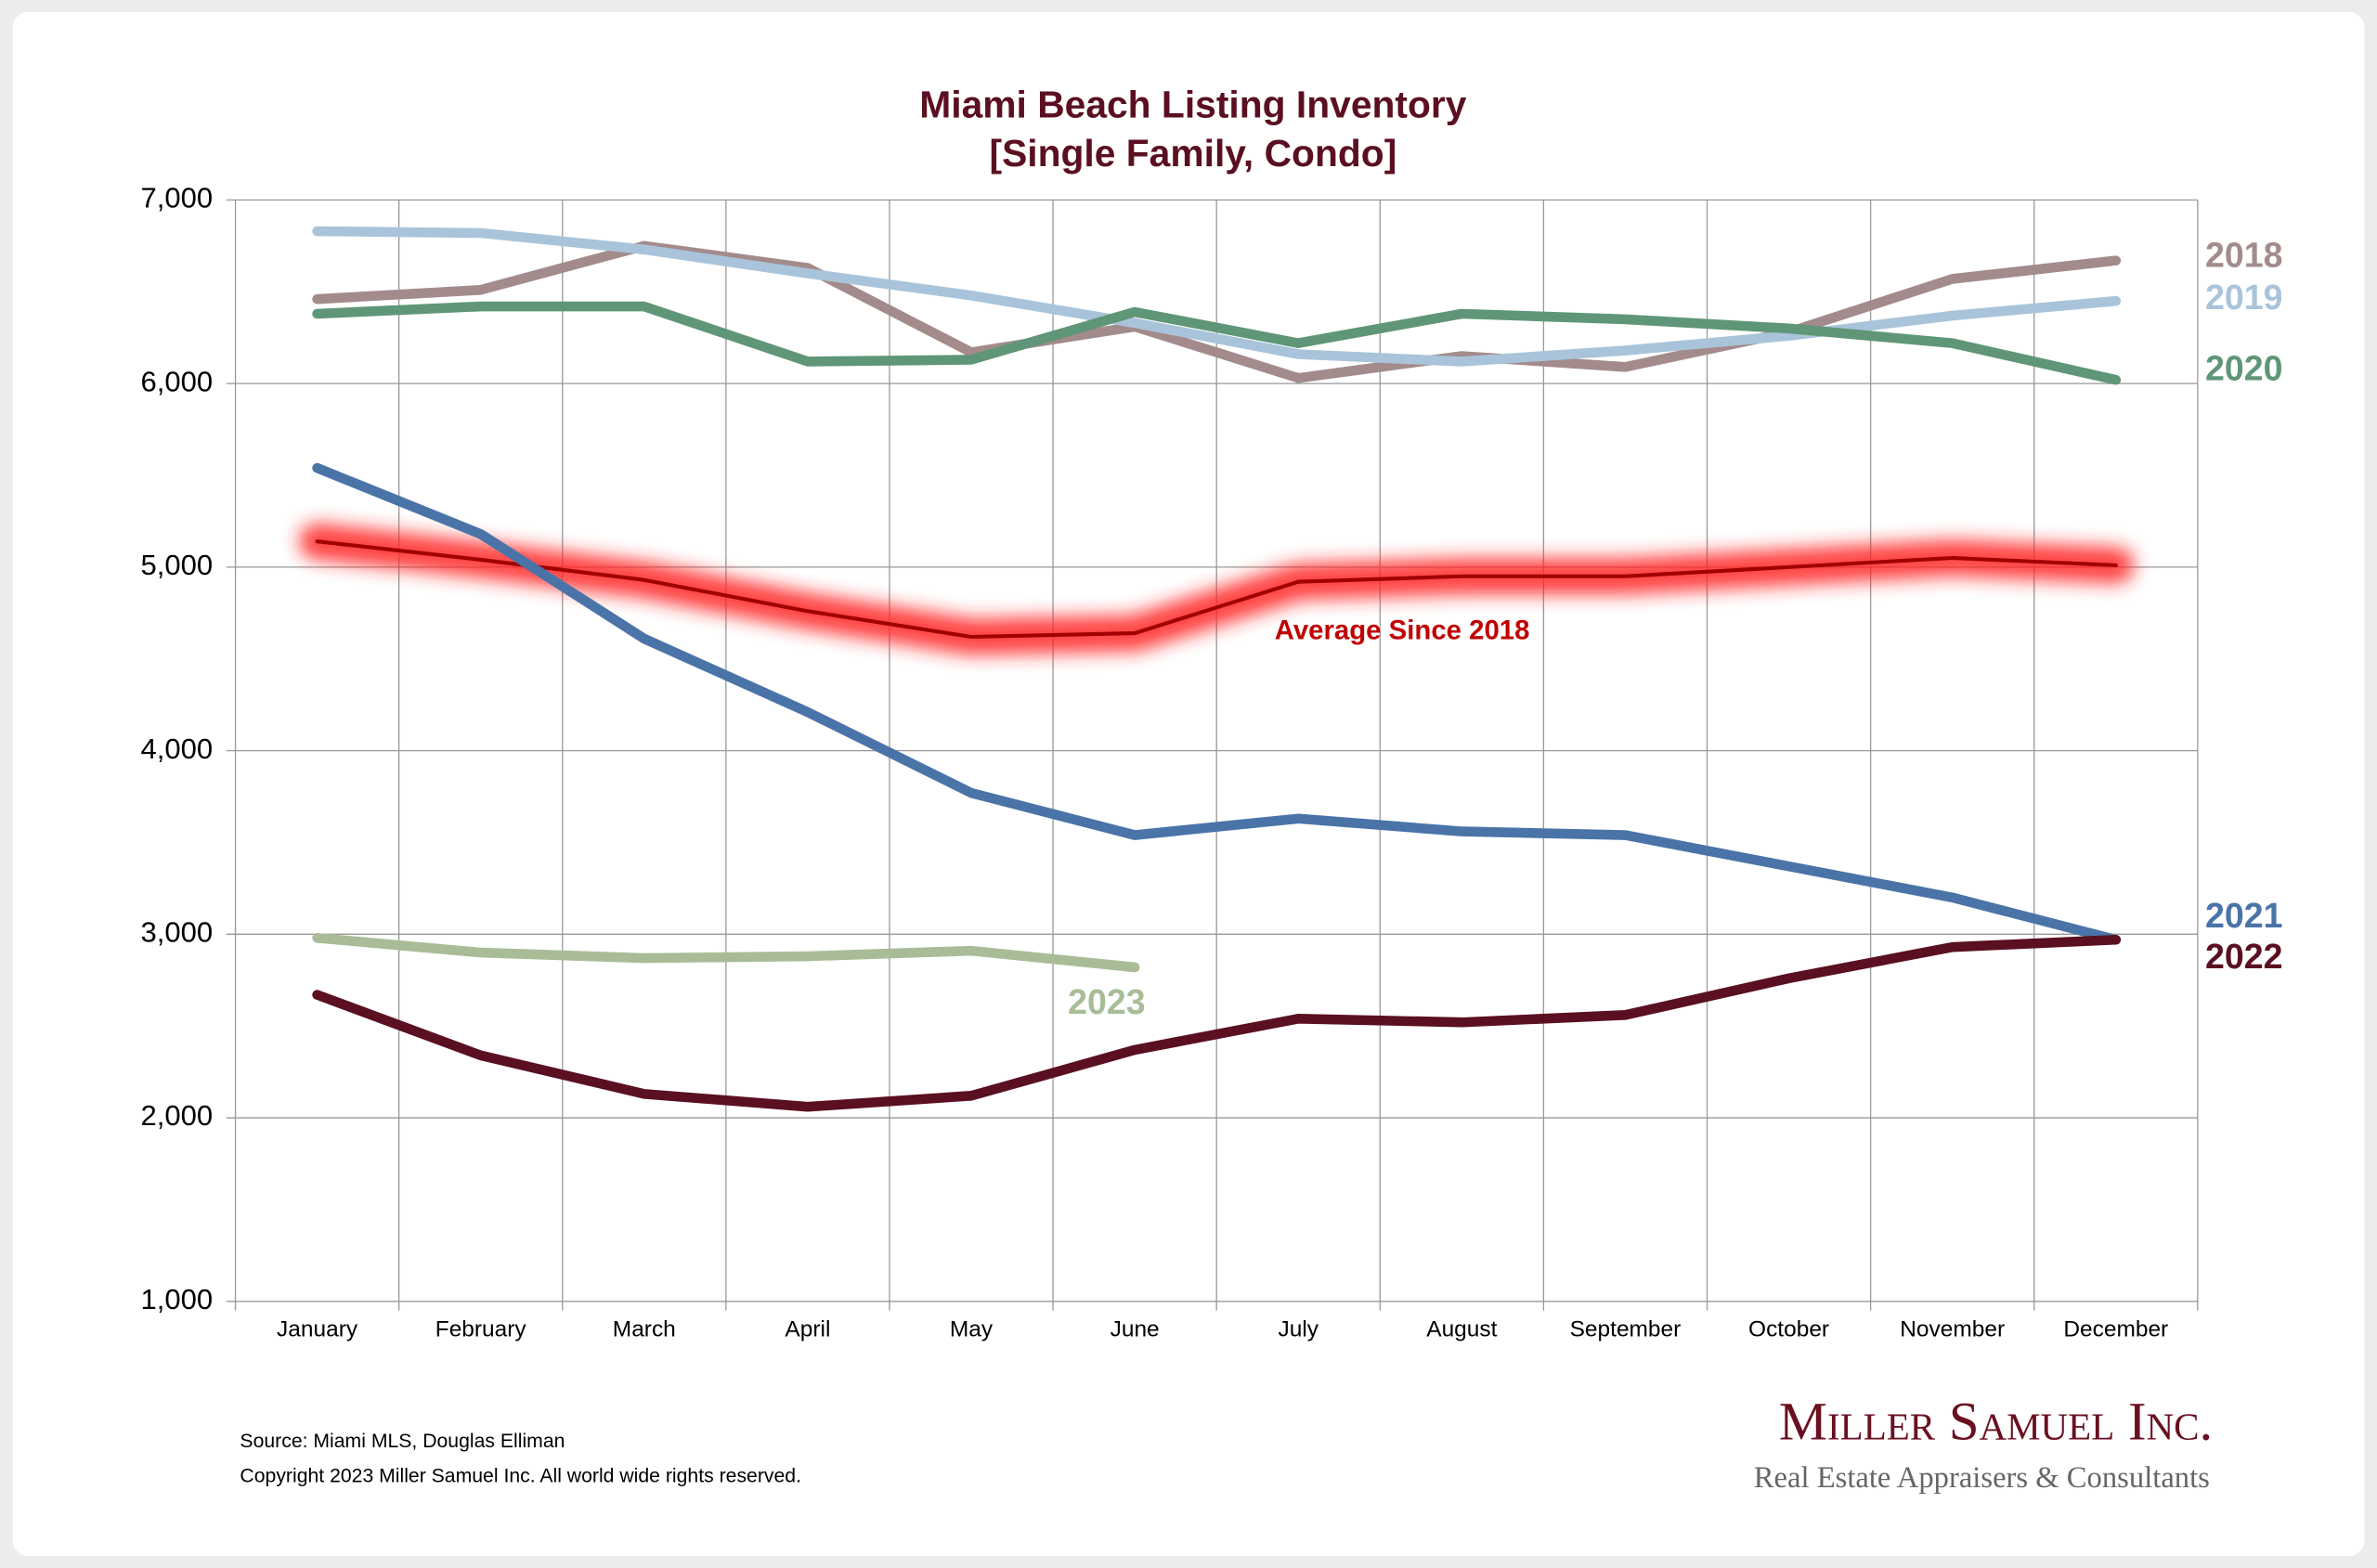 The height and width of the screenshot is (1568, 2377). I want to click on y-tick-label: 6,000, so click(176, 381).